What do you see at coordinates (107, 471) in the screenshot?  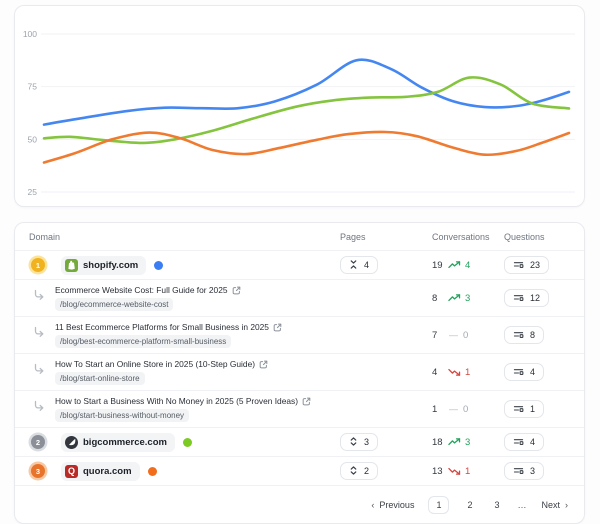 I see `domain-name: quora.com` at bounding box center [107, 471].